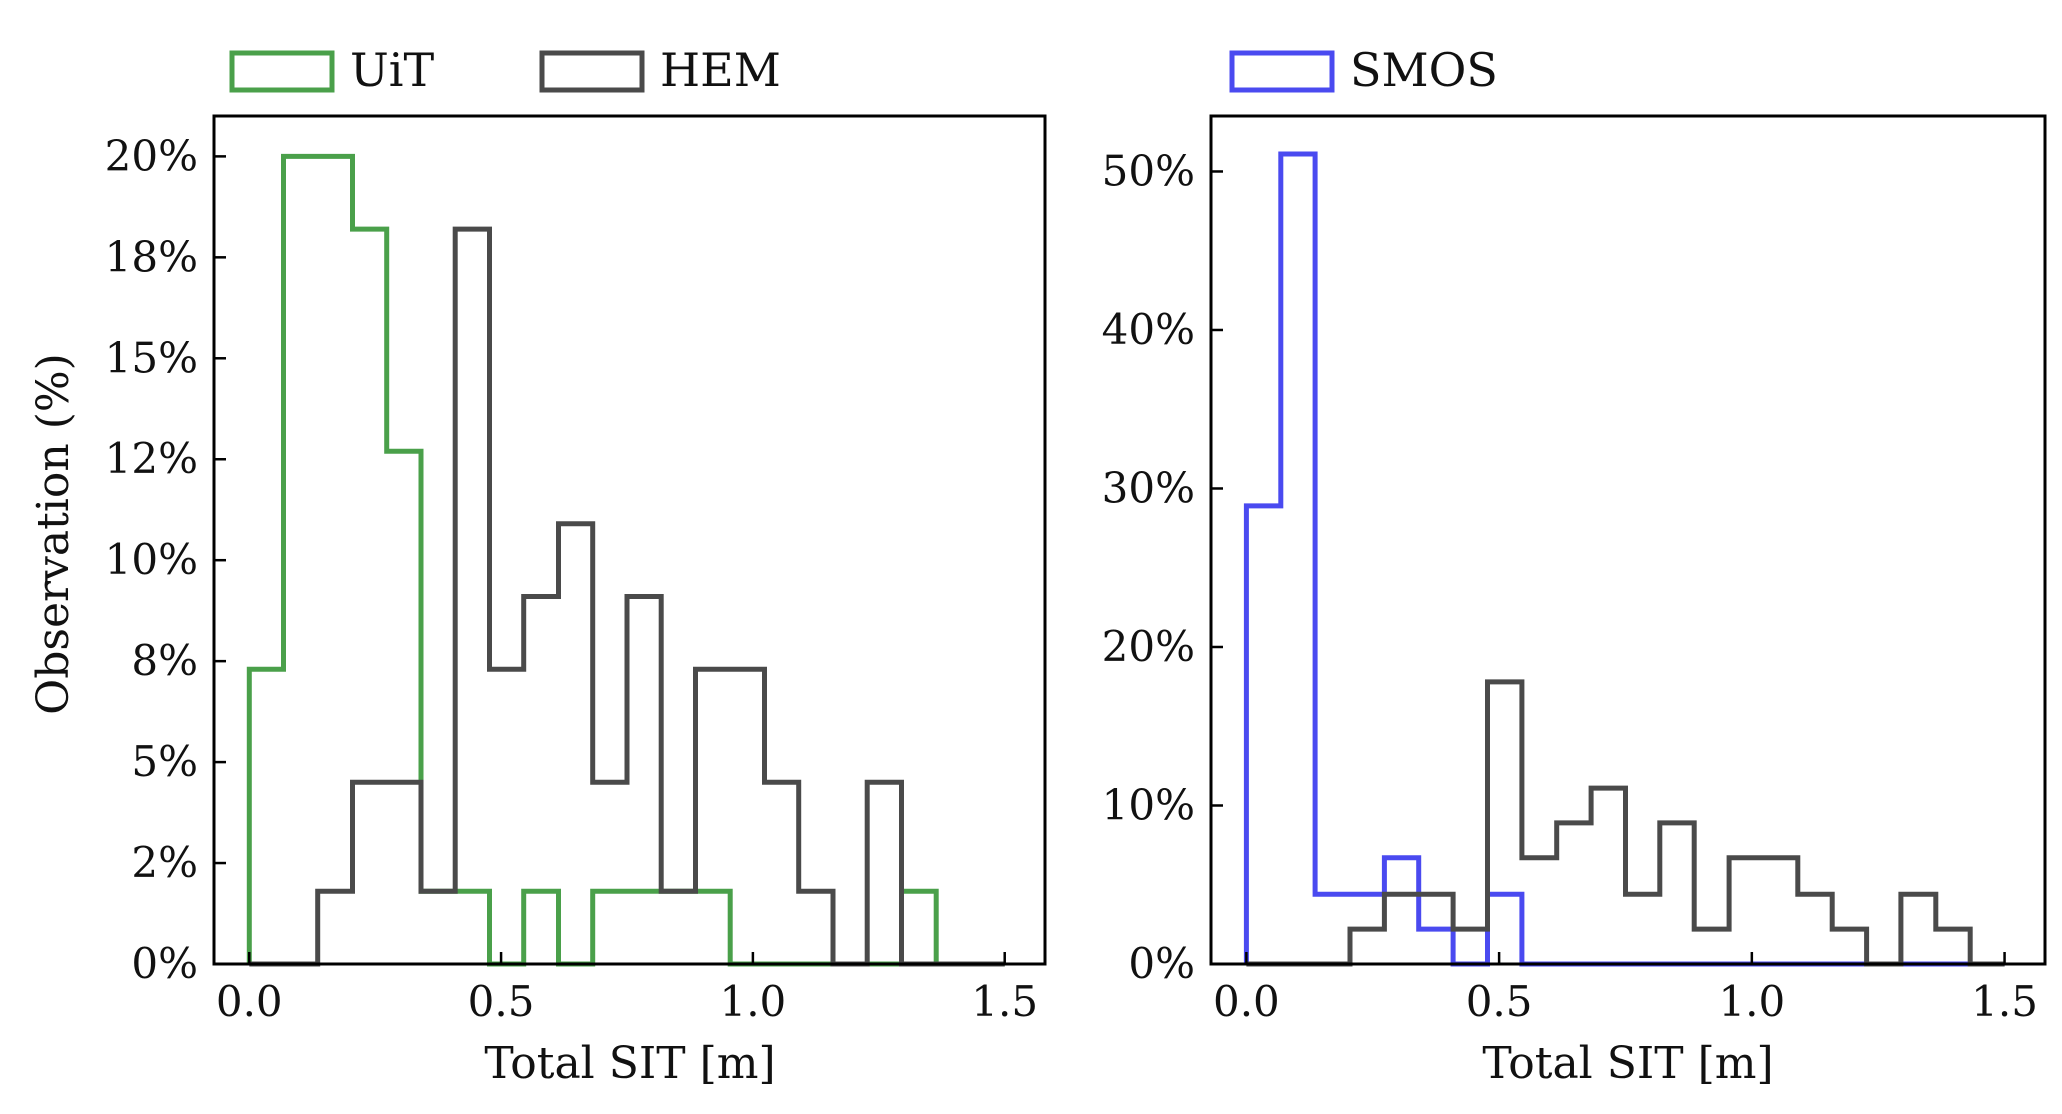 The image size is (2062, 1114). What do you see at coordinates (1148, 804) in the screenshot?
I see `right-y-tick-label: 10%` at bounding box center [1148, 804].